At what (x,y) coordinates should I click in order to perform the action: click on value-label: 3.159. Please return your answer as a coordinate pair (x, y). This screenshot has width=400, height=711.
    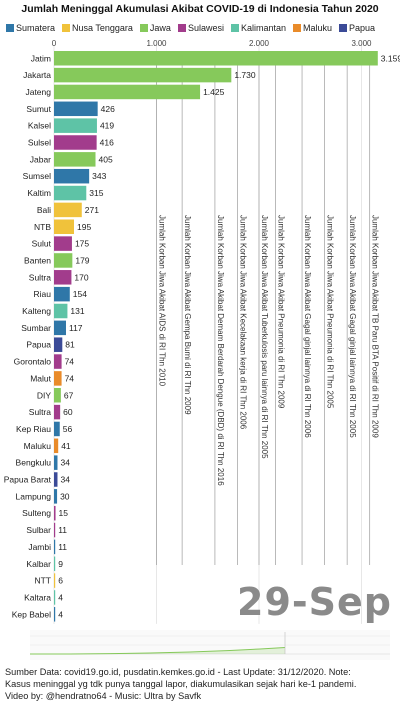
    Looking at the image, I should click on (390, 58).